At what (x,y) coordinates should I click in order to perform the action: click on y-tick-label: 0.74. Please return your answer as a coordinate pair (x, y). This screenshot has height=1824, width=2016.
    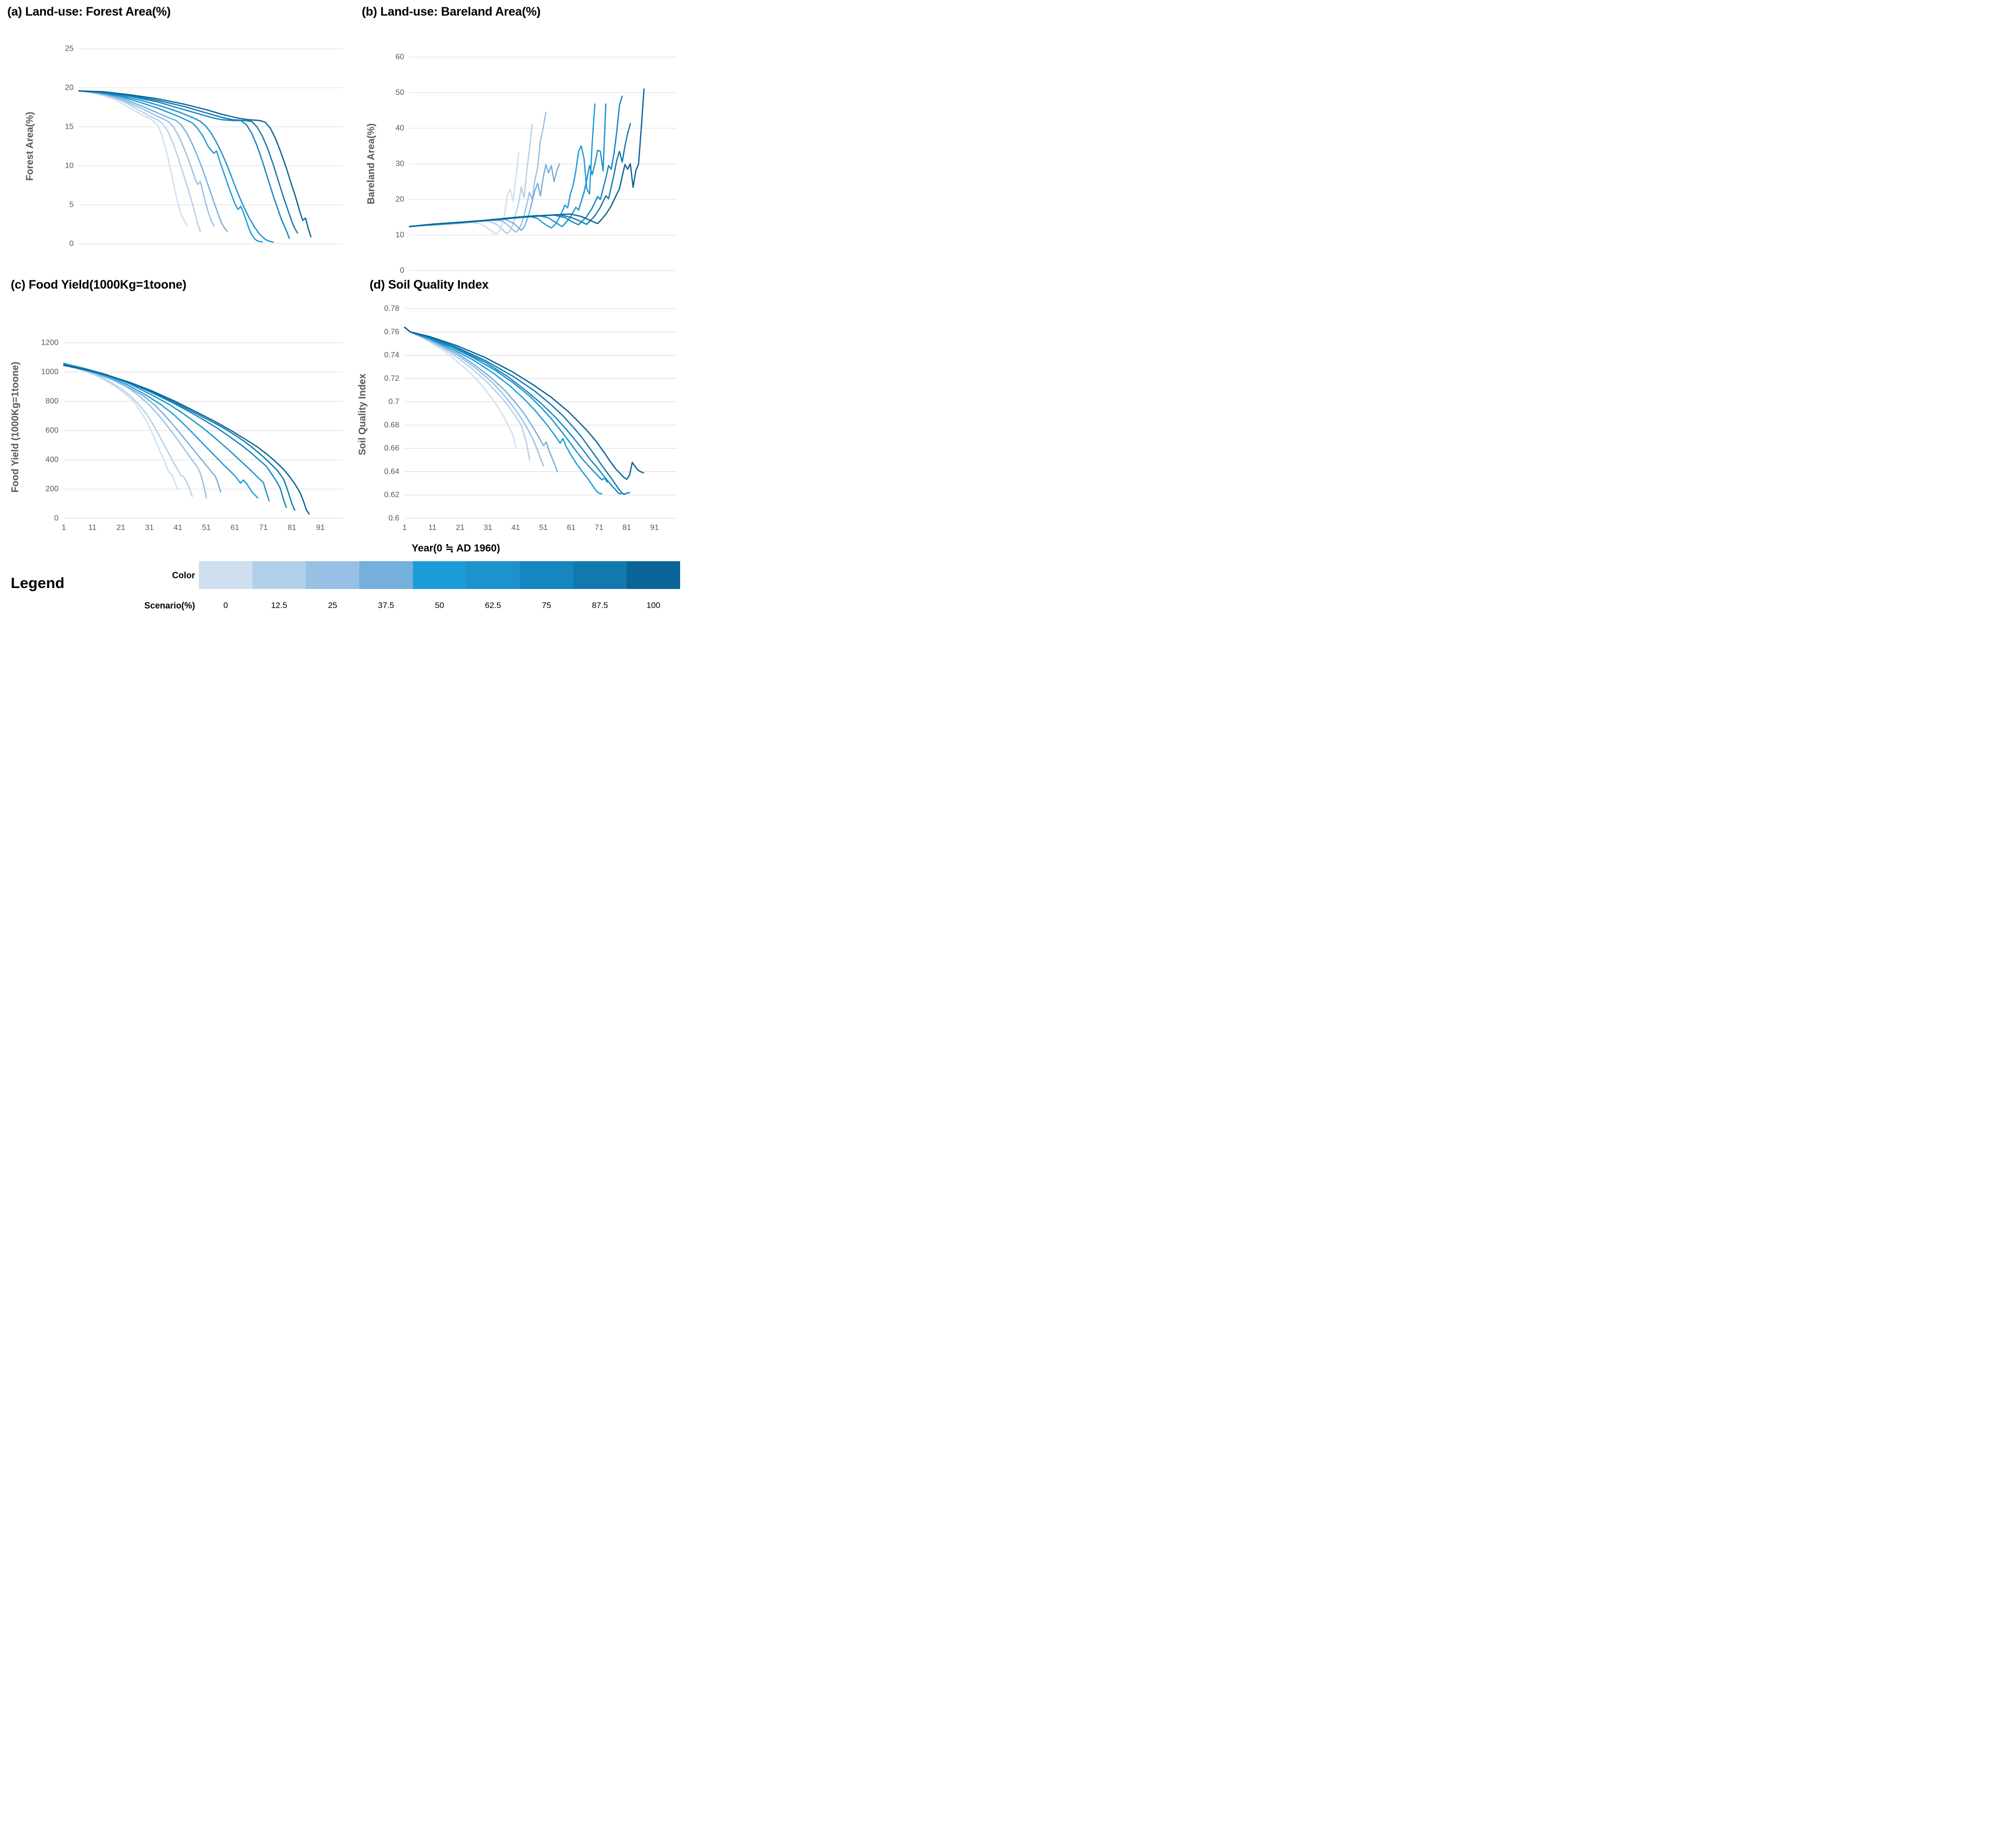
    Looking at the image, I should click on (391, 355).